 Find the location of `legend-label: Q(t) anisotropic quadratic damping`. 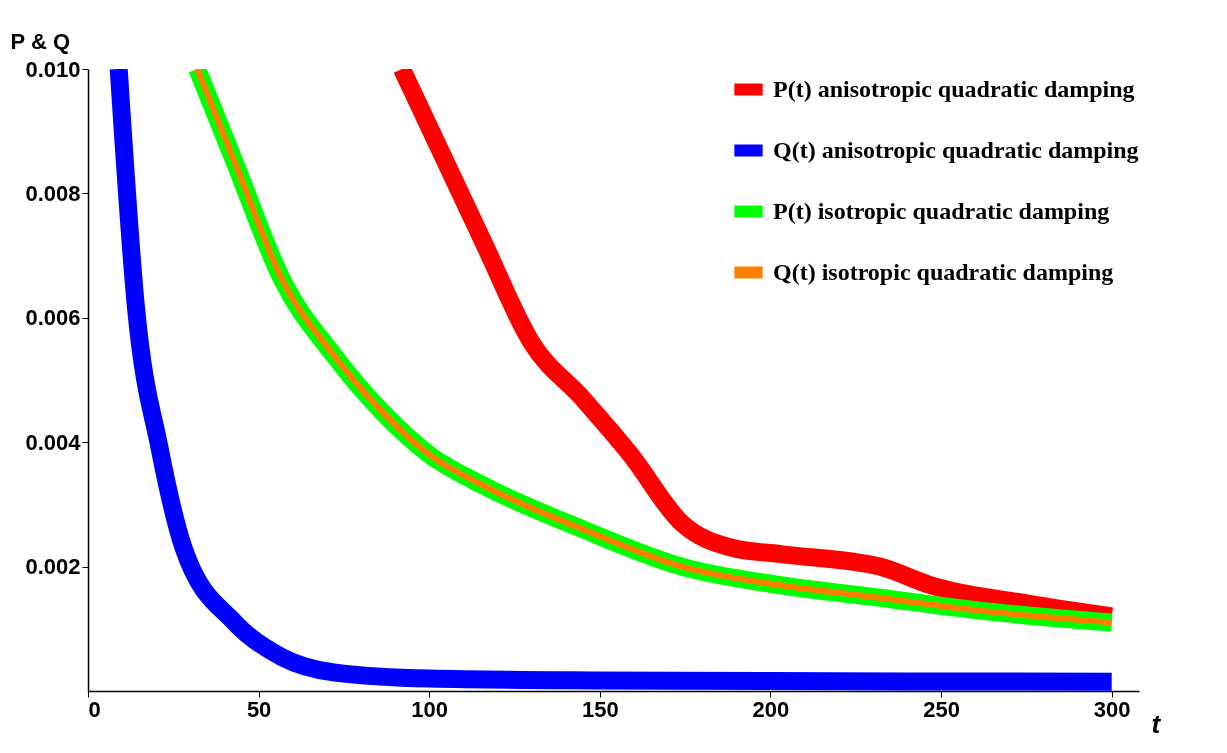

legend-label: Q(t) anisotropic quadratic damping is located at coordinates (956, 149).